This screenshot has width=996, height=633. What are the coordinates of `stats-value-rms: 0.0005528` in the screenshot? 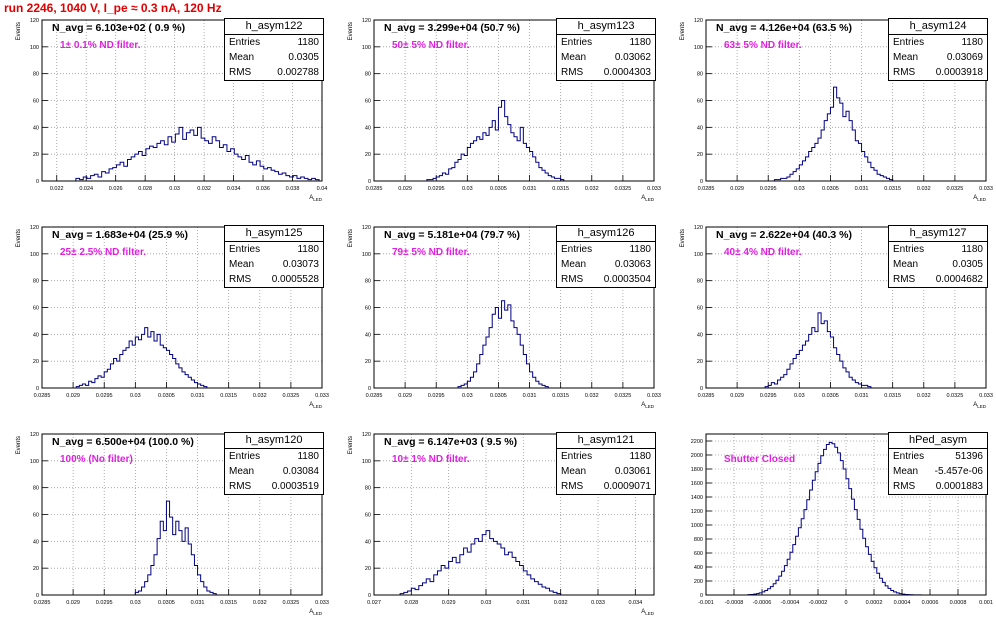 It's located at (295, 279).